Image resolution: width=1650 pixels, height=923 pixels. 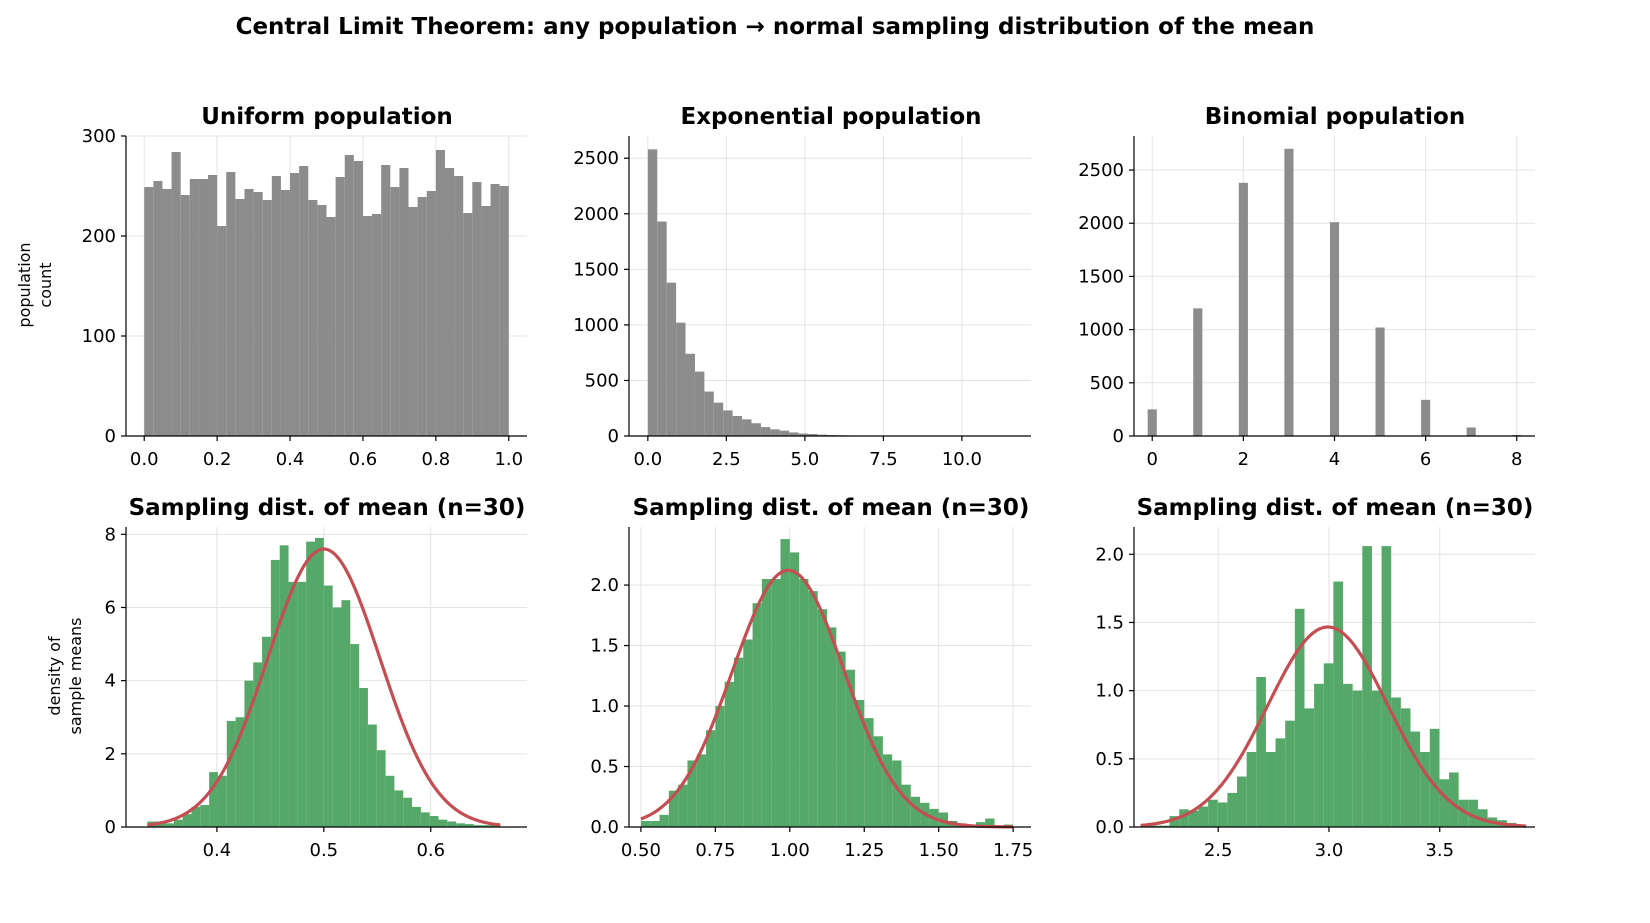 What do you see at coordinates (596, 214) in the screenshot?
I see `y-tick-label: 2000` at bounding box center [596, 214].